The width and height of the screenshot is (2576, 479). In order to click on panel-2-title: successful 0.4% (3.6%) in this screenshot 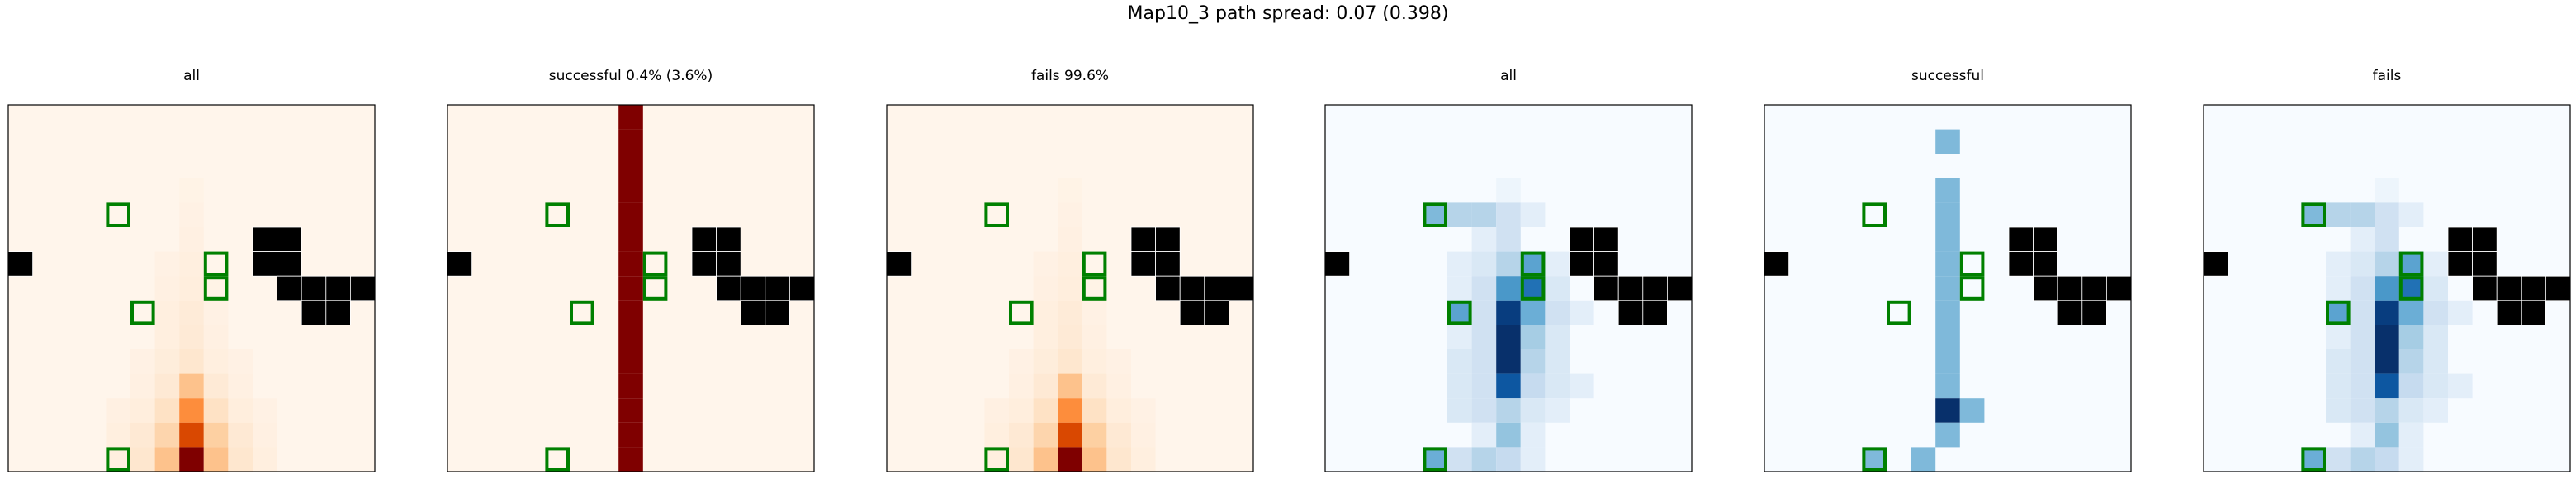, I will do `click(630, 76)`.